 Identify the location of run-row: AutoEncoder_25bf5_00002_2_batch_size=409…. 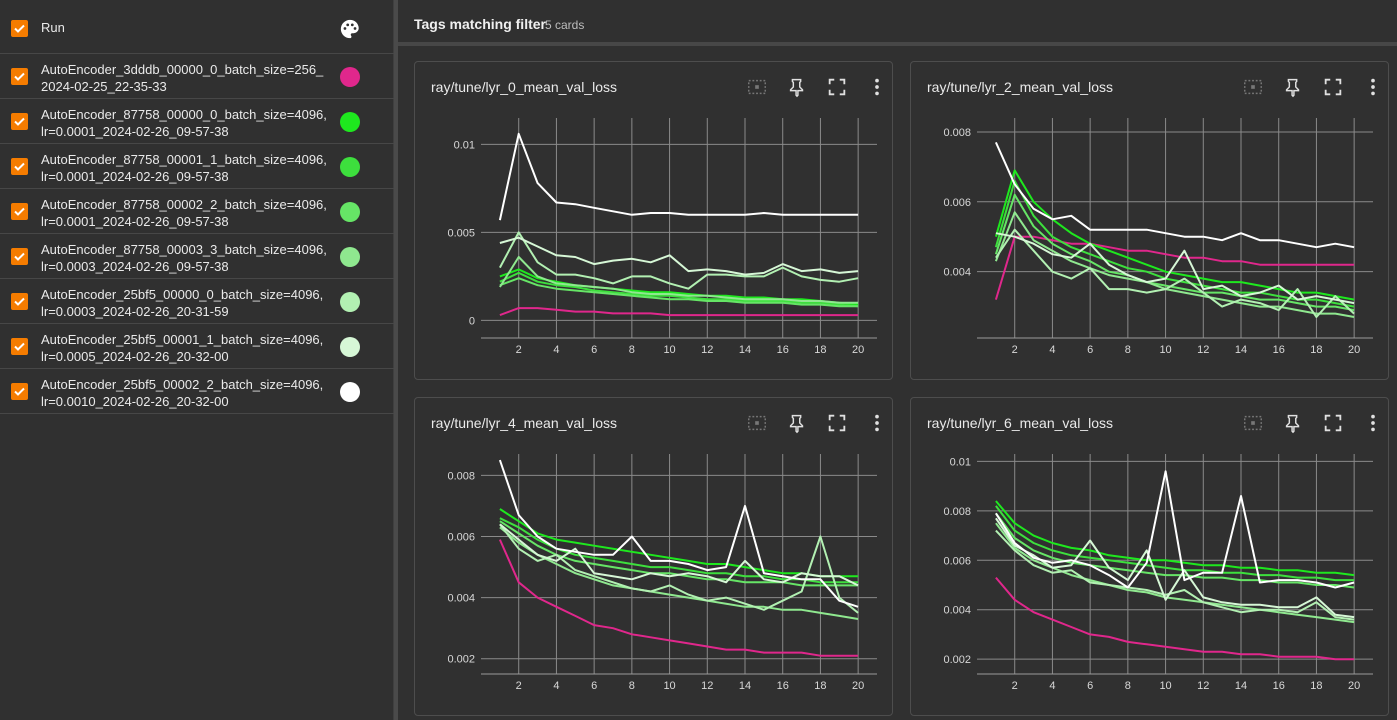
(197, 391).